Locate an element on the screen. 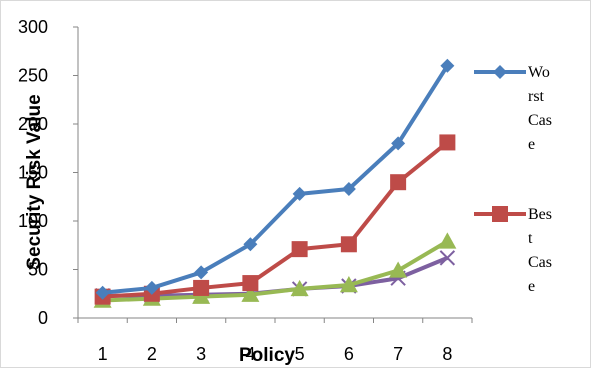 The height and width of the screenshot is (370, 593). y-axis: 0 50 100 150 200 250 300 is located at coordinates (48, 172).